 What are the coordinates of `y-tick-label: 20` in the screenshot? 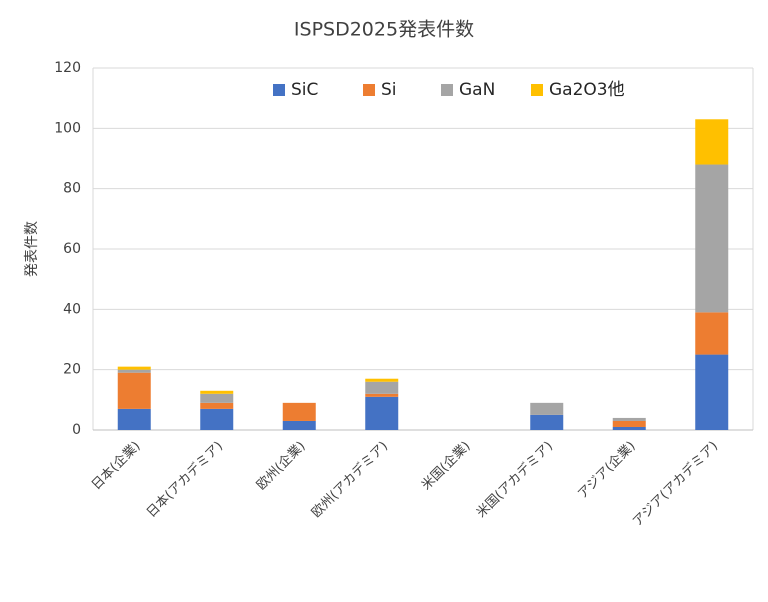 It's located at (72, 370).